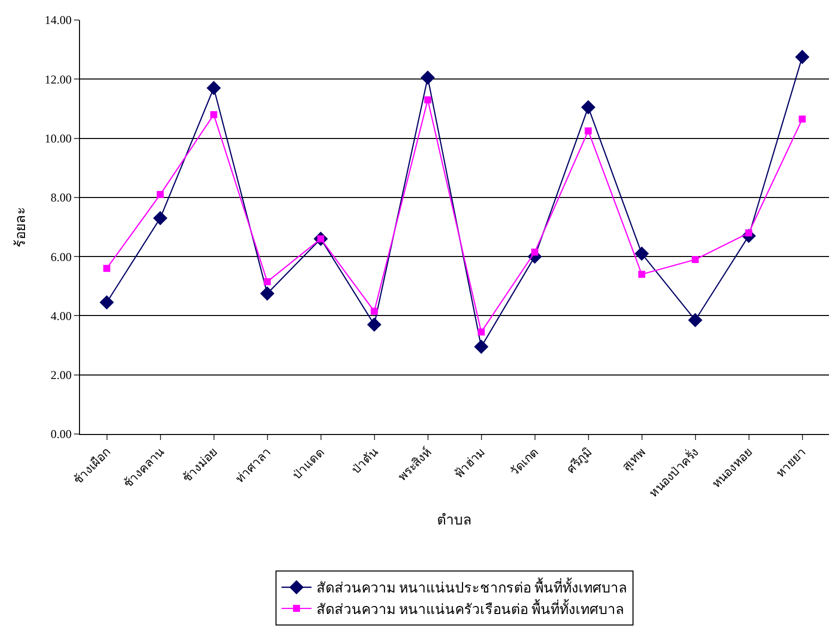 This screenshot has width=839, height=635. Describe the element at coordinates (61, 197) in the screenshot. I see `y-tick-label: 8.00` at that location.